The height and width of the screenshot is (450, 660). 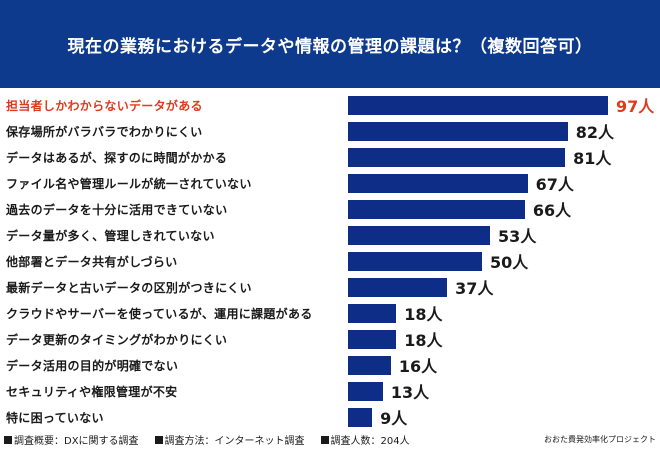 I want to click on category-label: 特に困っていない, so click(x=55, y=417).